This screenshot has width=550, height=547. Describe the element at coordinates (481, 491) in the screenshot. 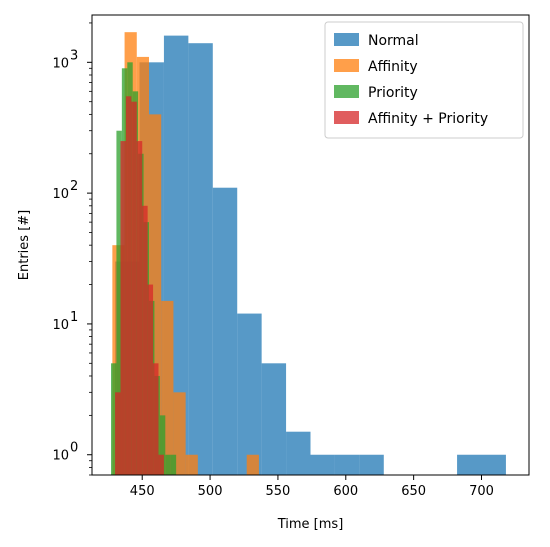

I see `x-tick-label-700: 700` at that location.